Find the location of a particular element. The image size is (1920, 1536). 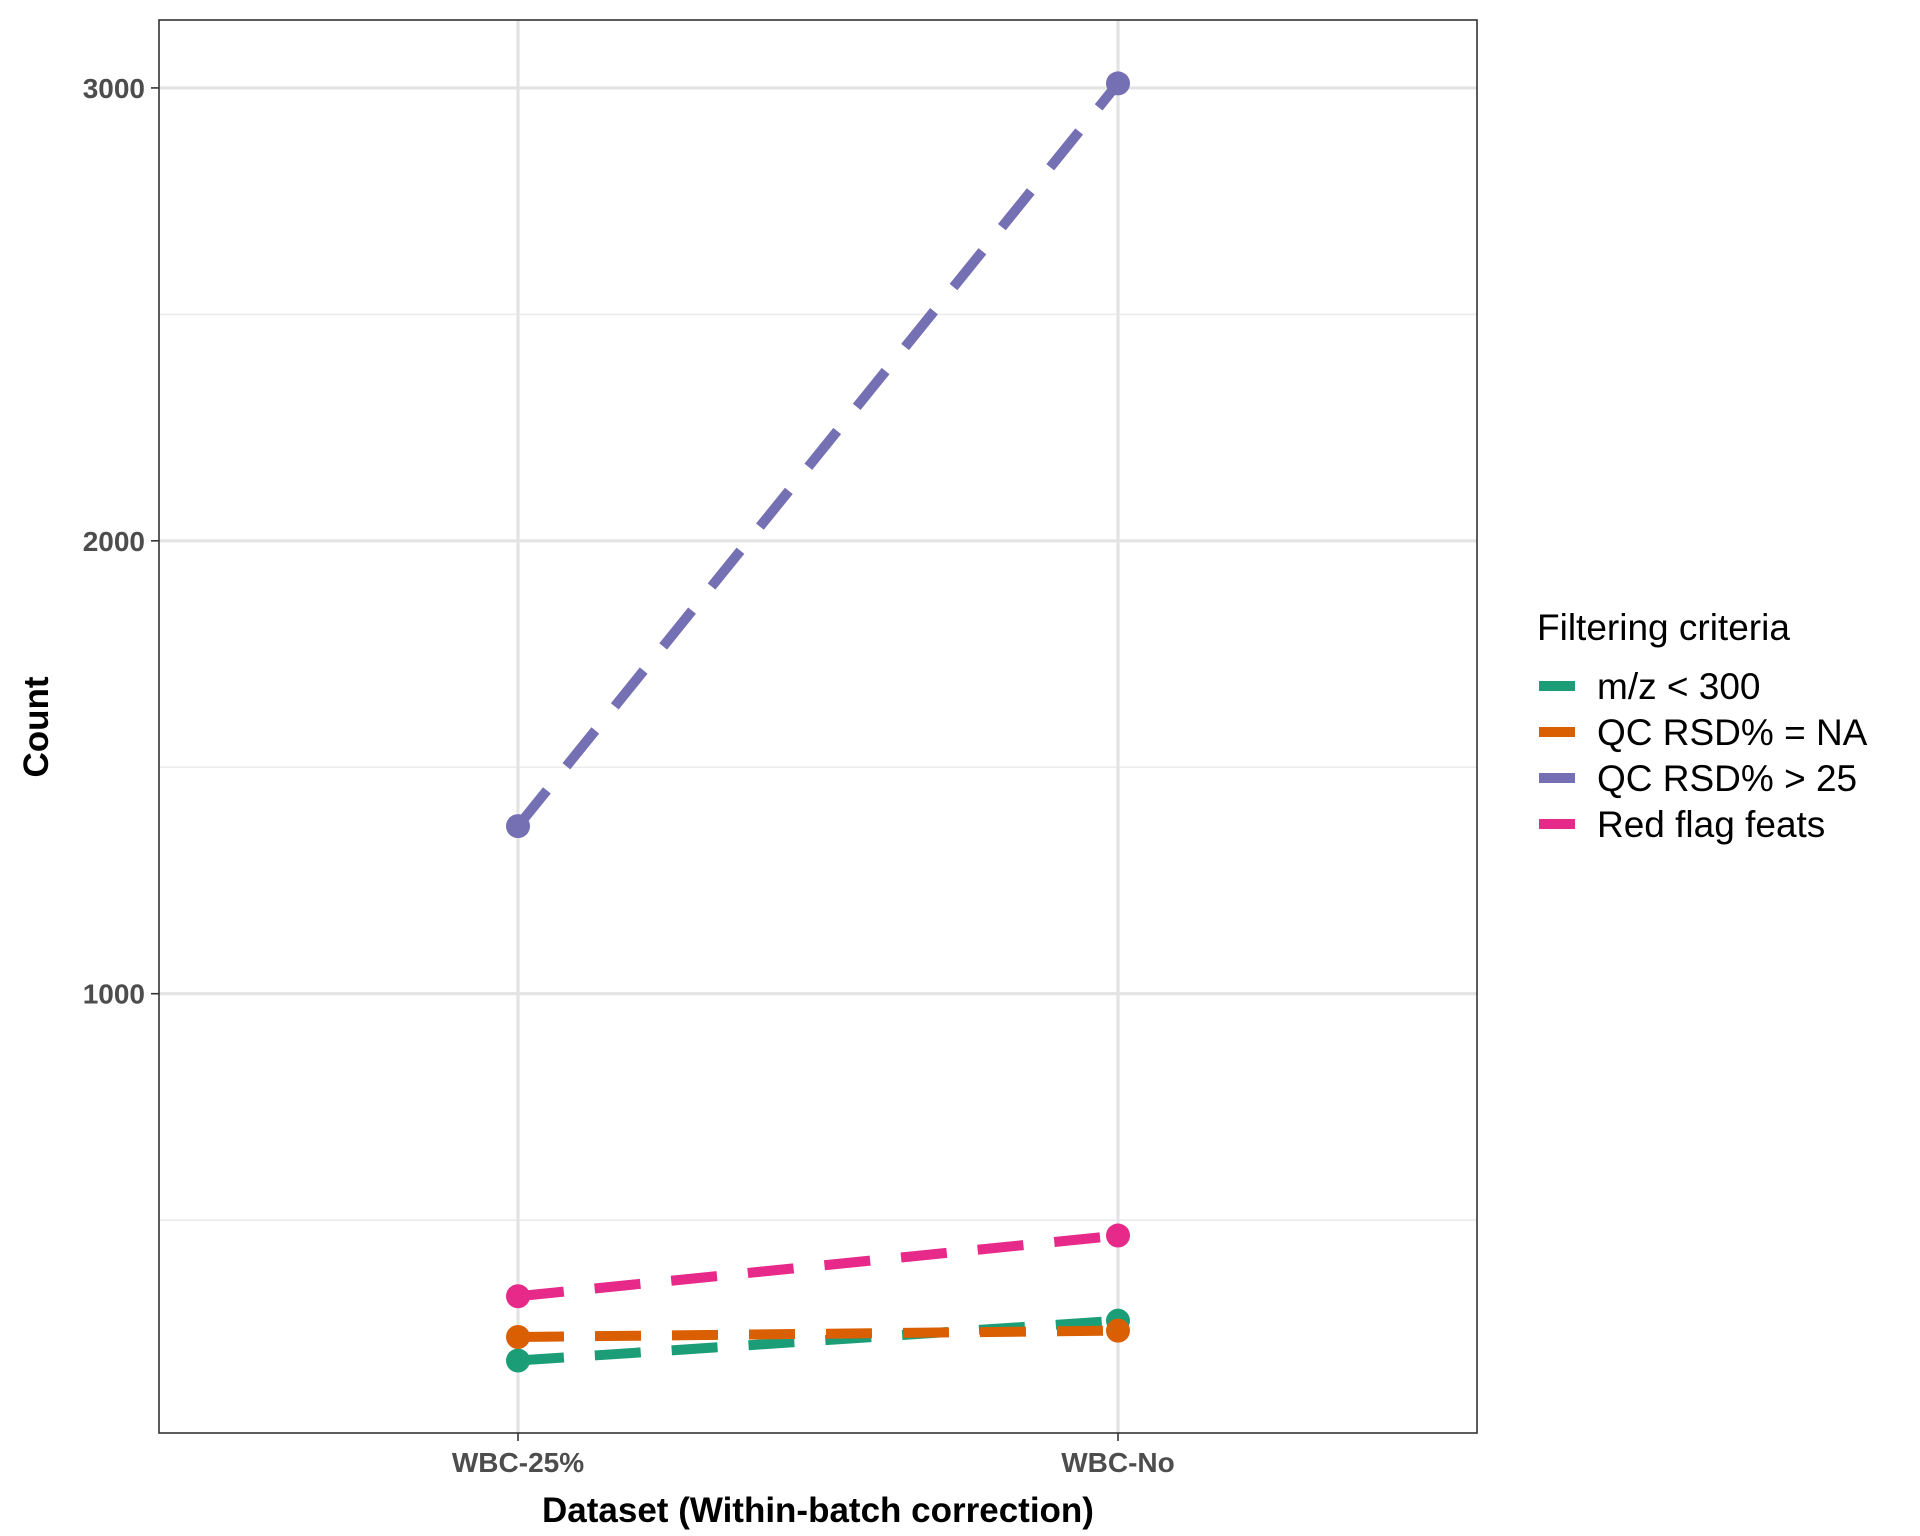

legend-item: QC RSD% = NA is located at coordinates (1703, 732).